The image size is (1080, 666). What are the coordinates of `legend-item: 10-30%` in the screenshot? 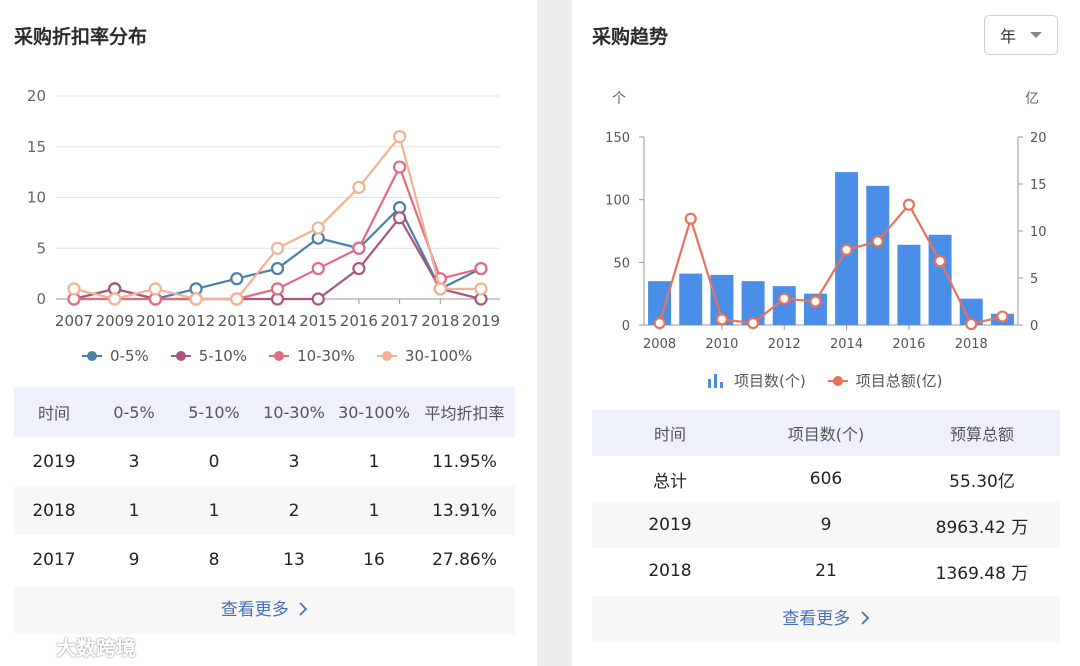 It's located at (312, 356).